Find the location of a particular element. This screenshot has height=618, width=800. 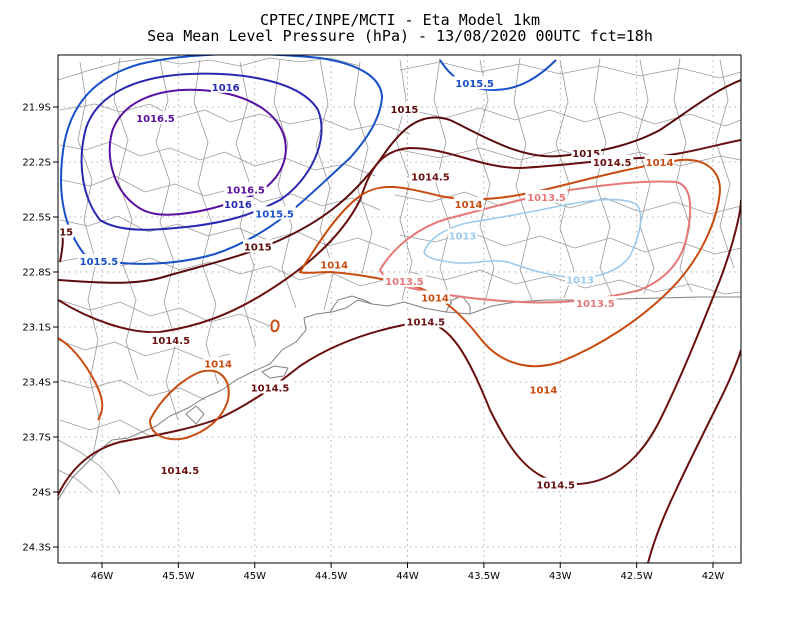

y-tick-label: 23.7S is located at coordinates (36, 438).